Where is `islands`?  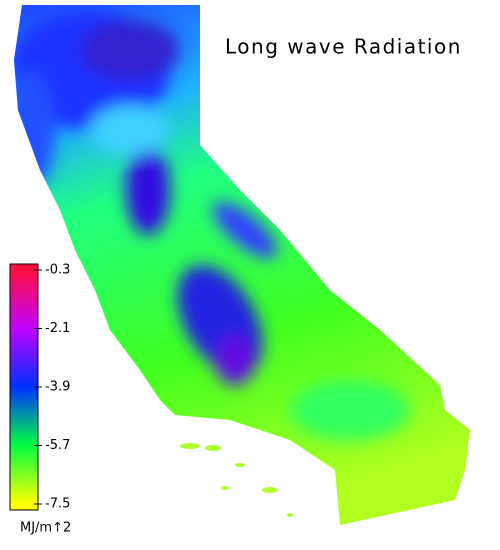
islands is located at coordinates (236, 480).